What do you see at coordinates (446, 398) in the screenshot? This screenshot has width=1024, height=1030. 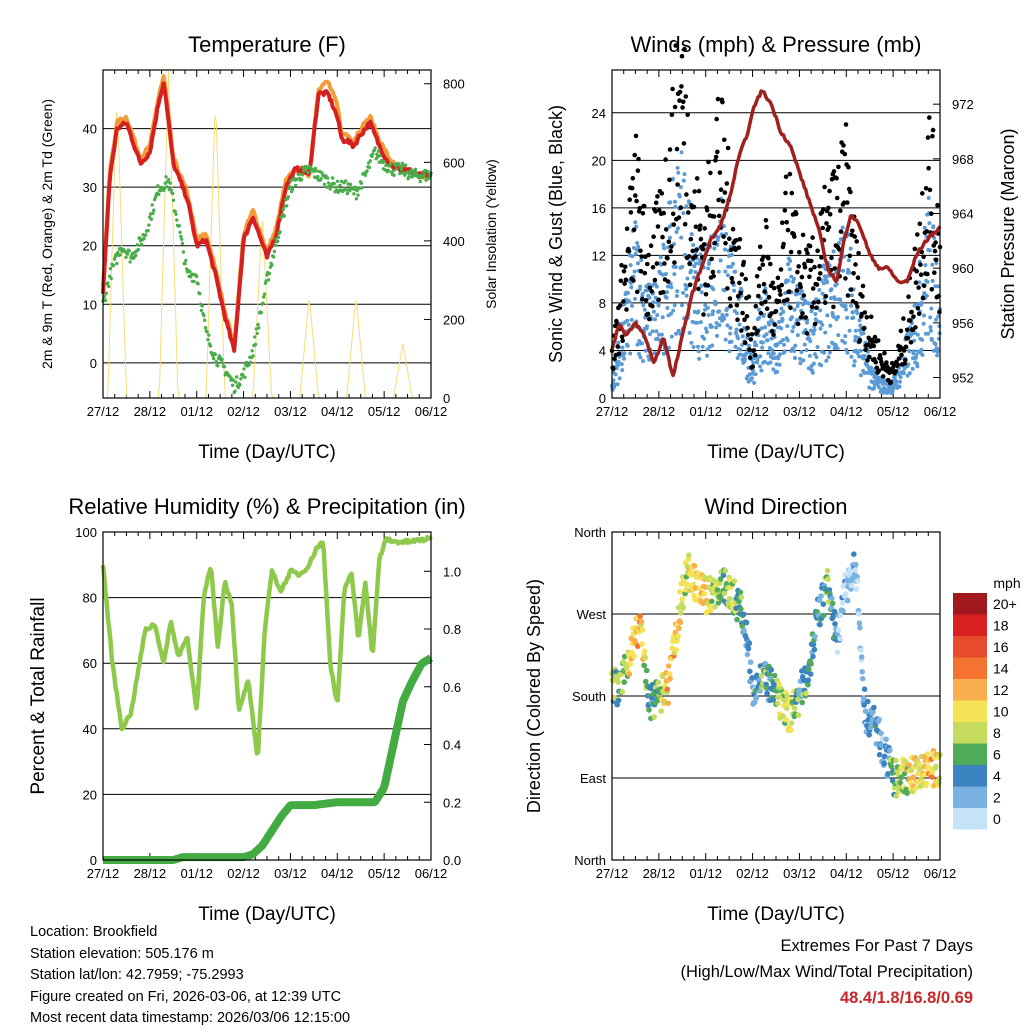 I see `y2-tick-label: 0` at bounding box center [446, 398].